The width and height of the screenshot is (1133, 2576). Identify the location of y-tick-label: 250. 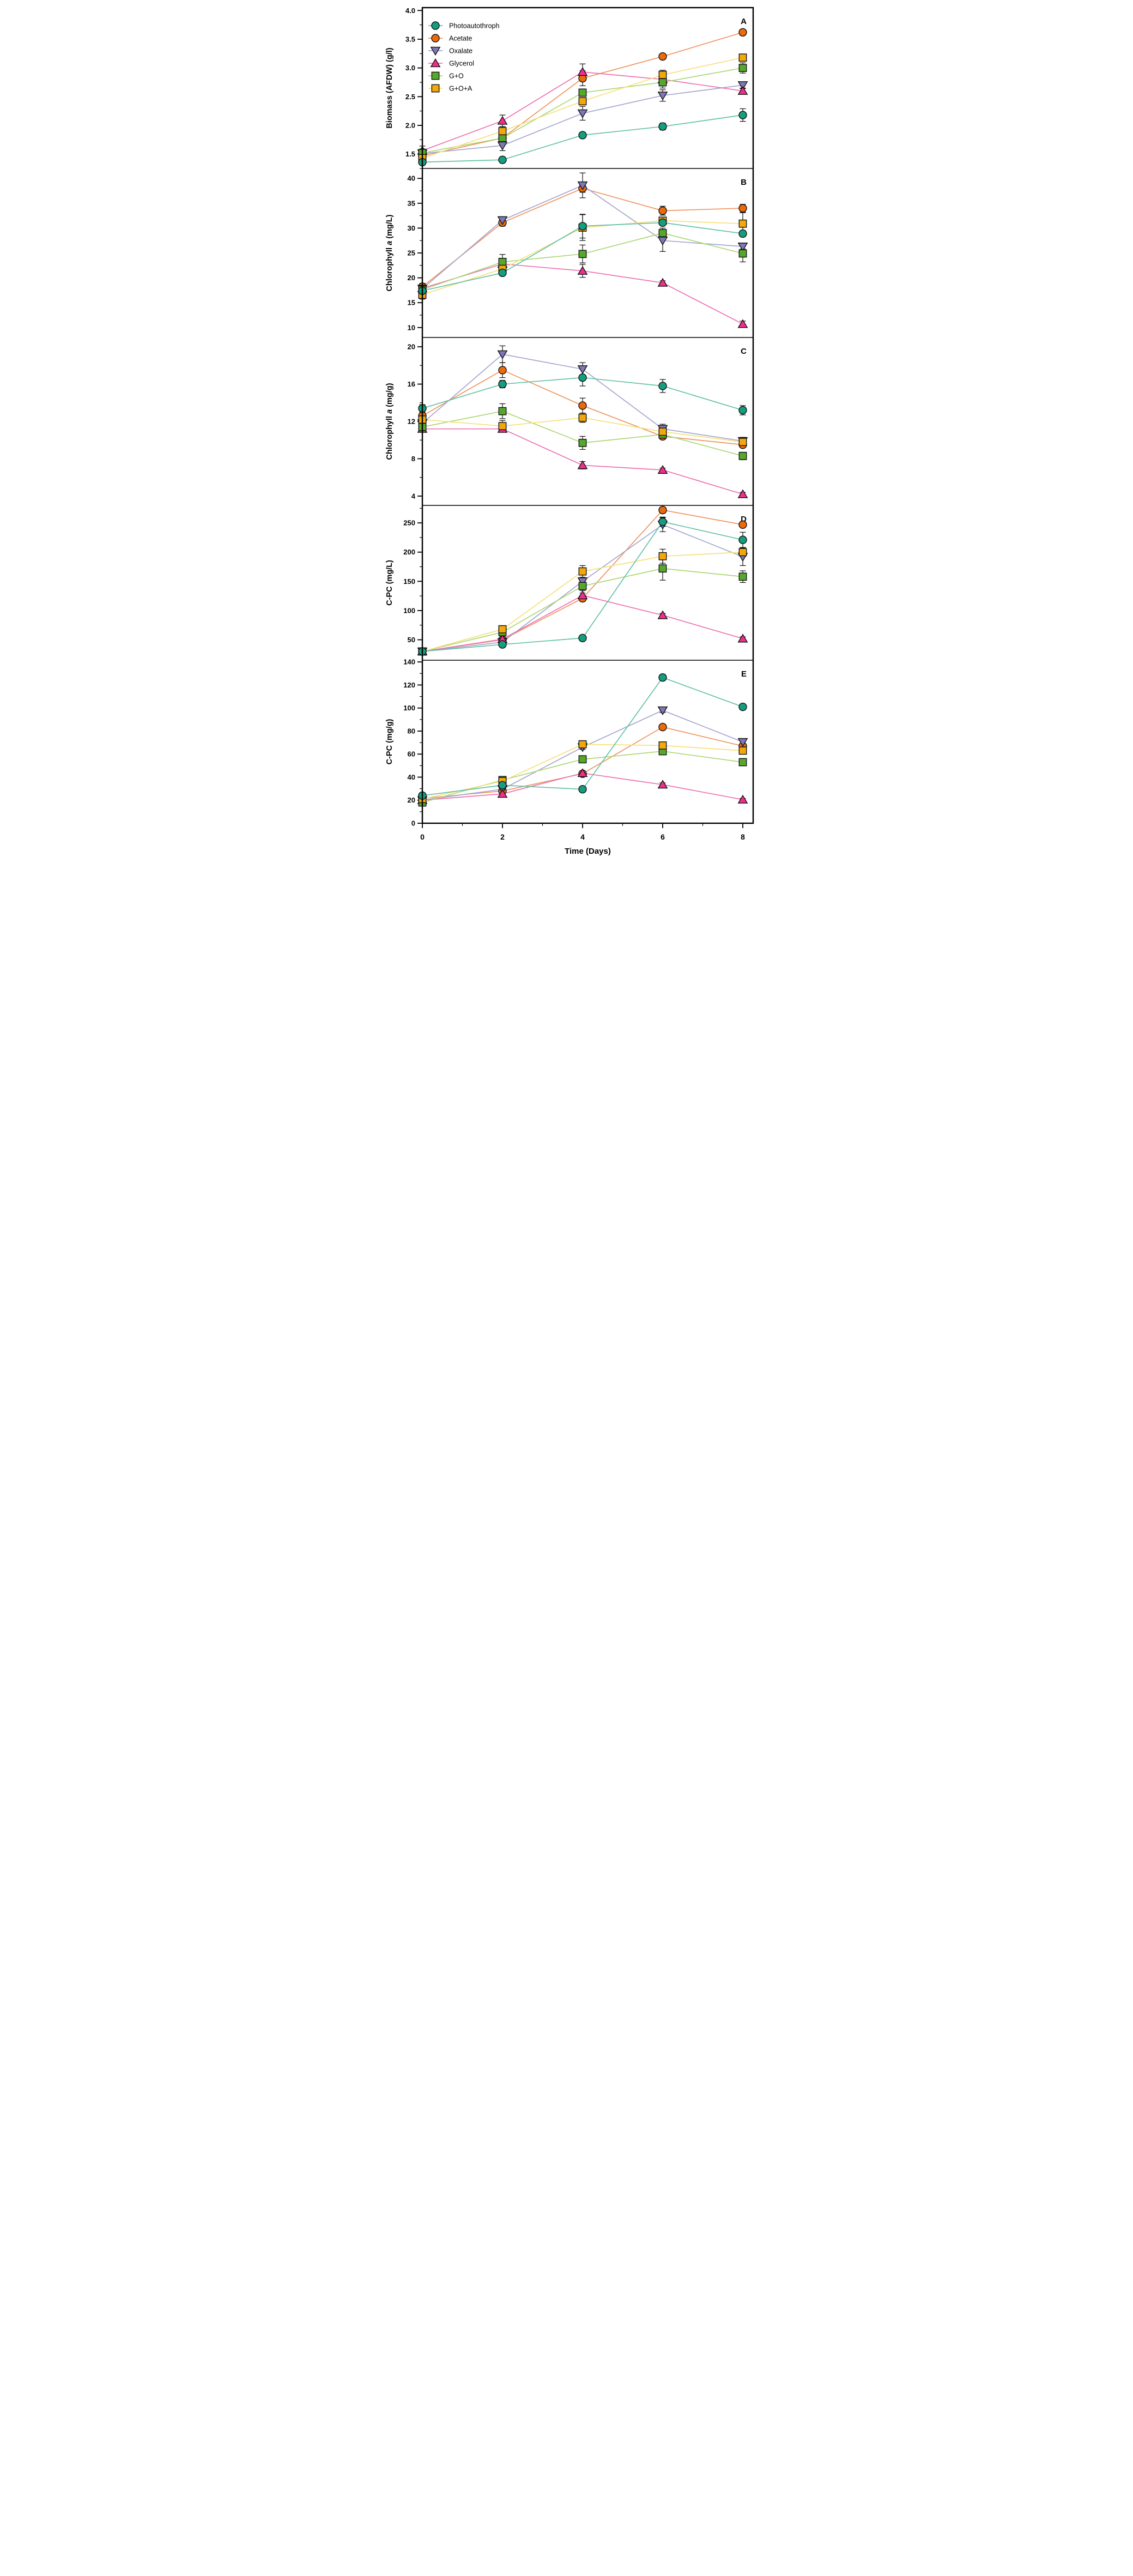
(409, 523).